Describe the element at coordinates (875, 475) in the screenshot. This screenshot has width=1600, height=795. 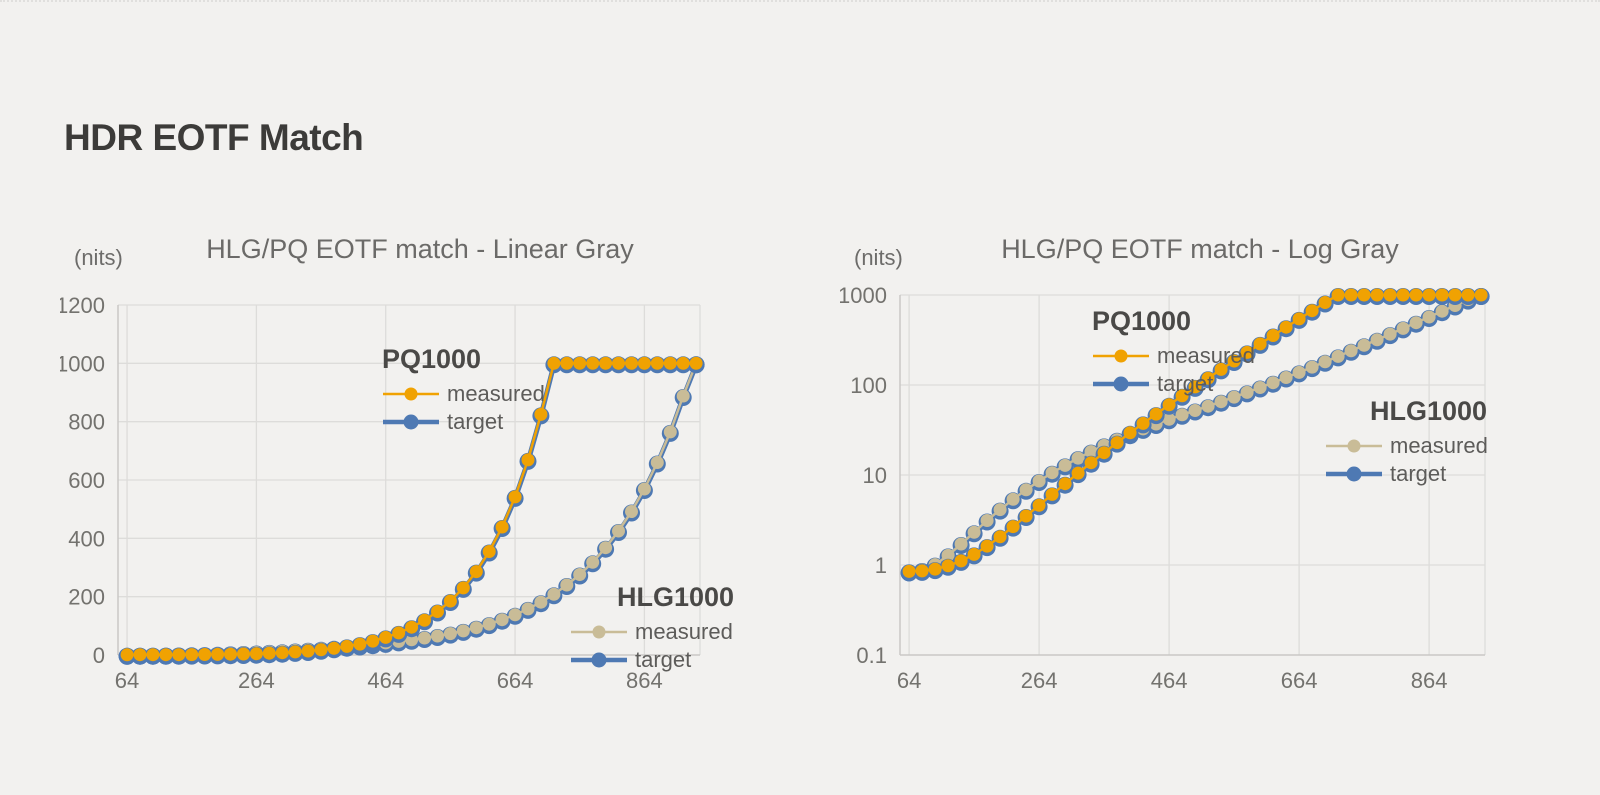
I see `y-axis-tick-label: 10` at that location.